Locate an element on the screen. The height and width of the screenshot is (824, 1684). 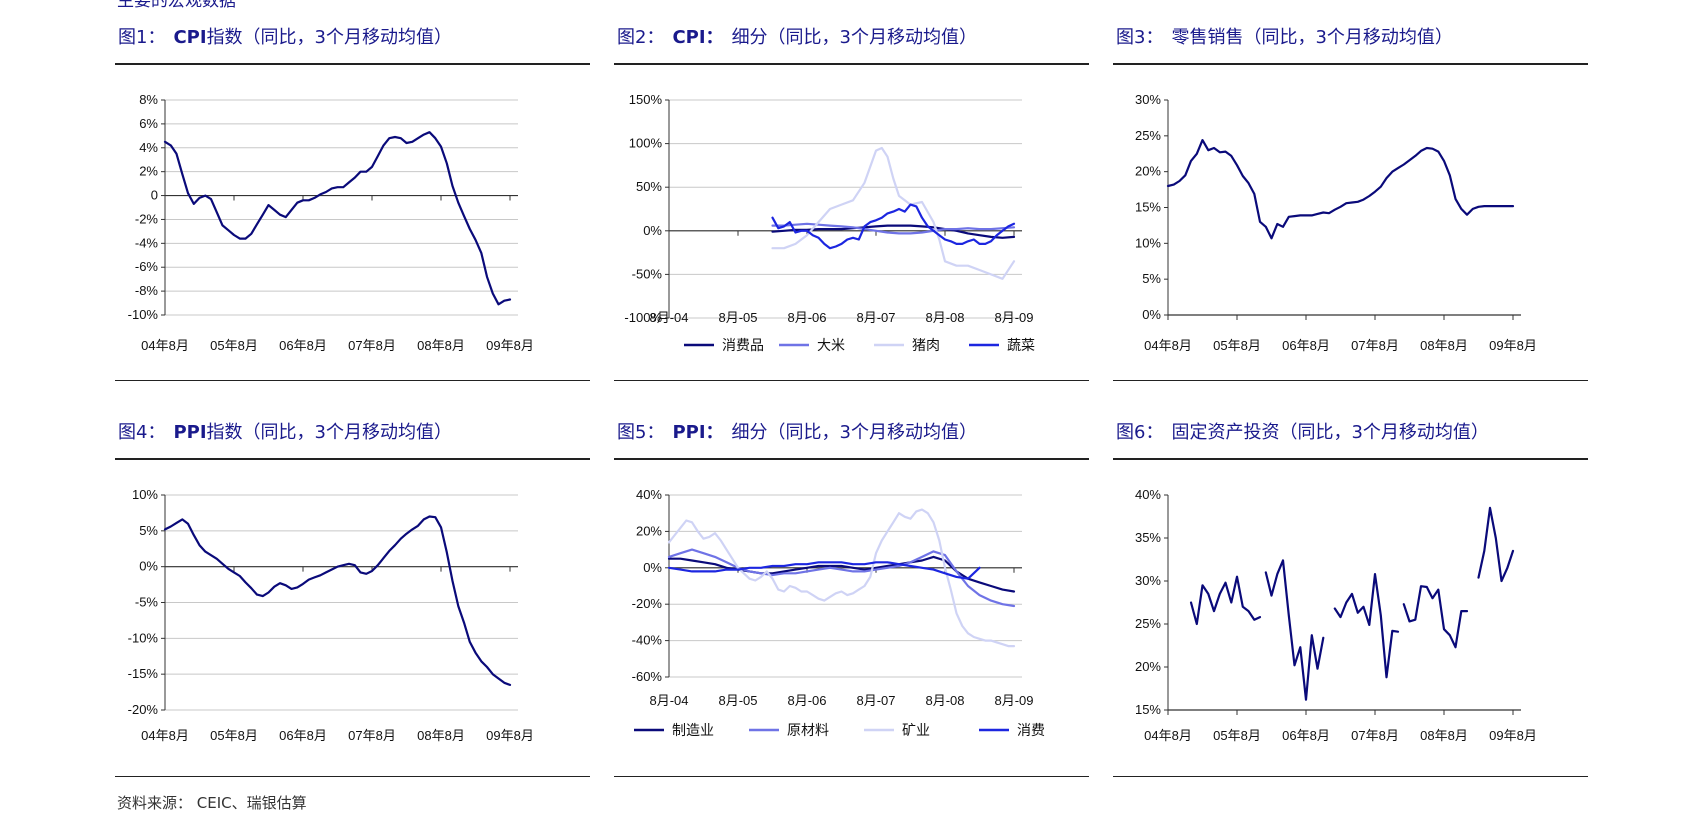
figure-2-title-main: CPI： is located at coordinates (698, 37).